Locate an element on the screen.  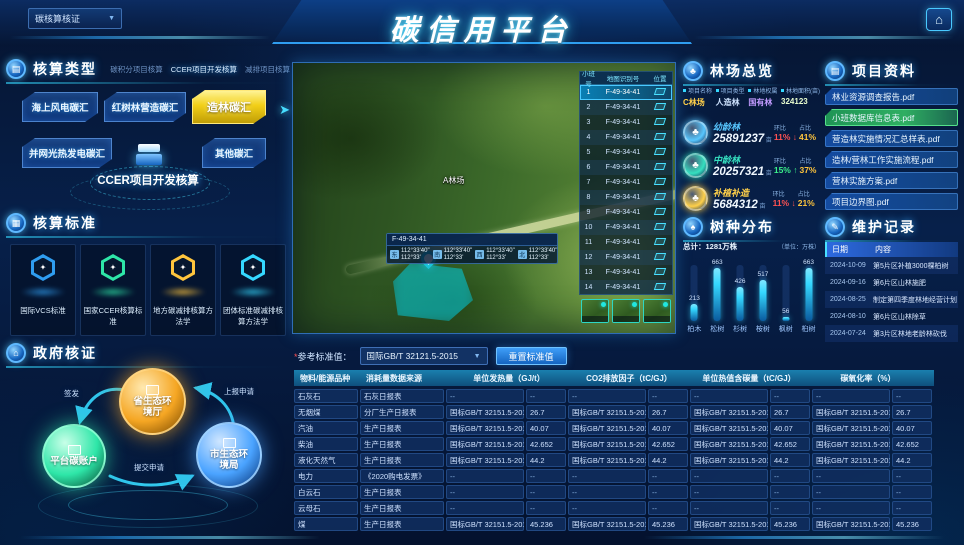
parcel-row: 8 F-49-34-41 is located at coordinates (626, 197).